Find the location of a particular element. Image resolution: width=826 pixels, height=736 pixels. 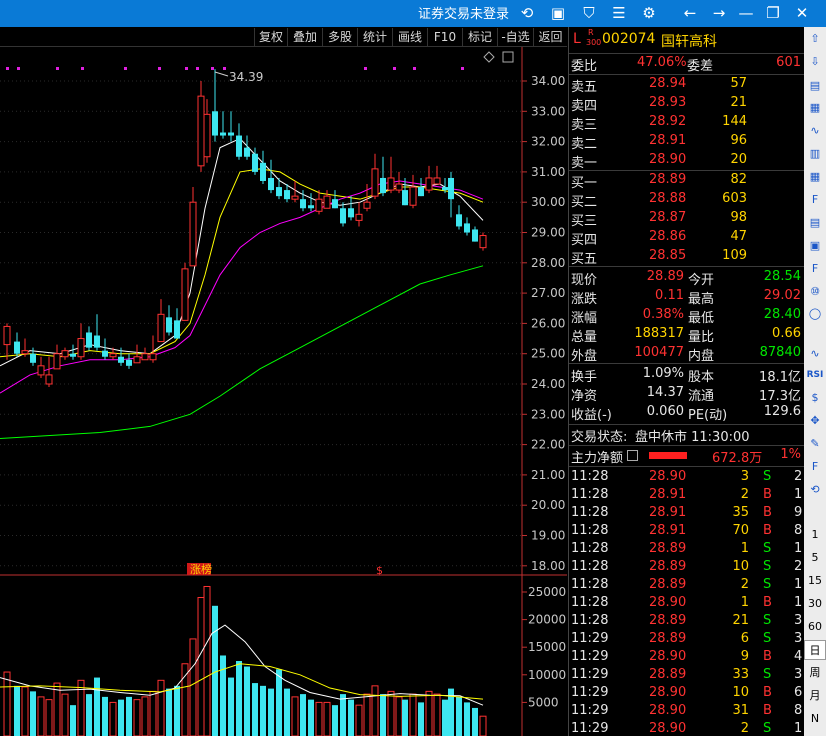

volume-axis: 25000 20000 15000 10000 5000 is located at coordinates (544, 647).